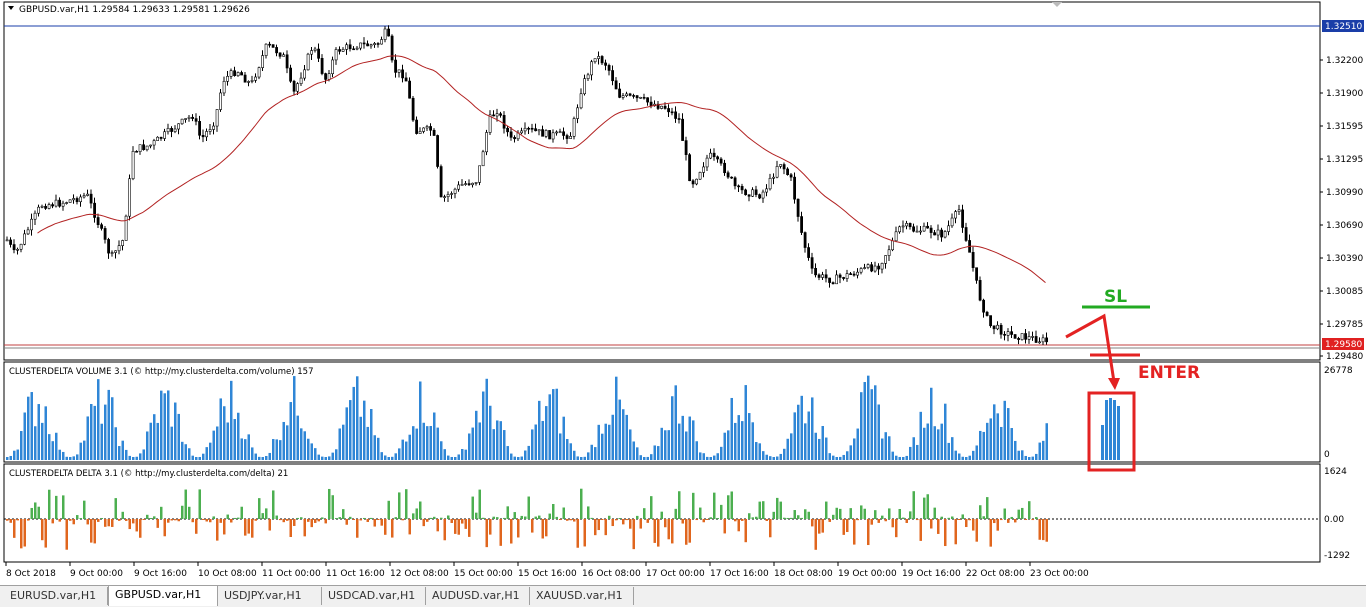  What do you see at coordinates (374, 596) in the screenshot?
I see `tab-usdcad: USDCAD.var,H1` at bounding box center [374, 596].